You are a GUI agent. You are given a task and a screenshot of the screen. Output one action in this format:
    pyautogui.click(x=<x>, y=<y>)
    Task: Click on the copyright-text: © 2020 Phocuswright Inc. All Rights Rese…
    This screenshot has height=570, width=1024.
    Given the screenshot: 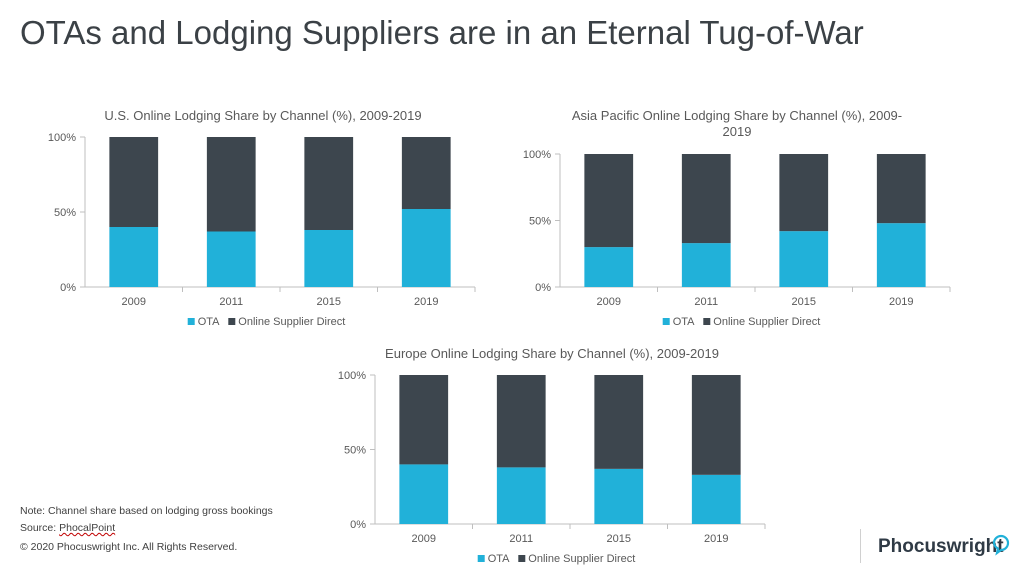 What is the action you would take?
    pyautogui.click(x=129, y=547)
    